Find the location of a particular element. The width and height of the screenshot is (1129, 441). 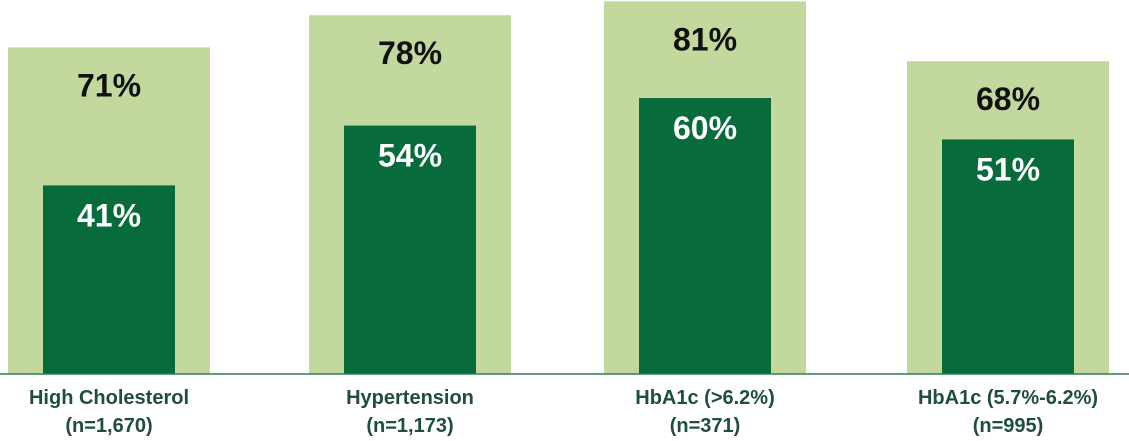

category-label-1: Hypertension is located at coordinates (410, 398).